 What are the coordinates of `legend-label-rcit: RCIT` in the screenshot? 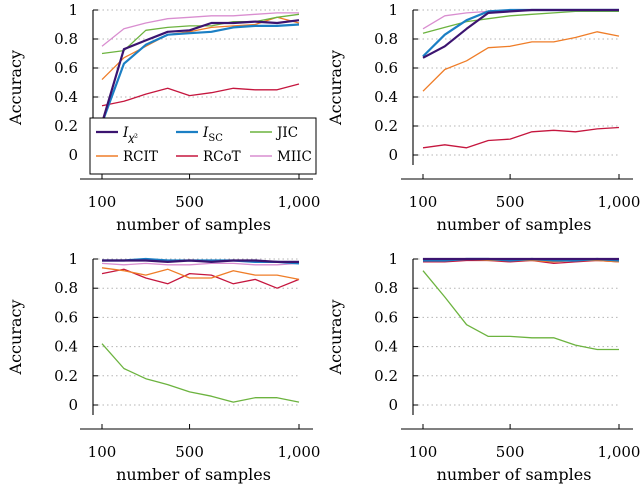 It's located at (140, 157).